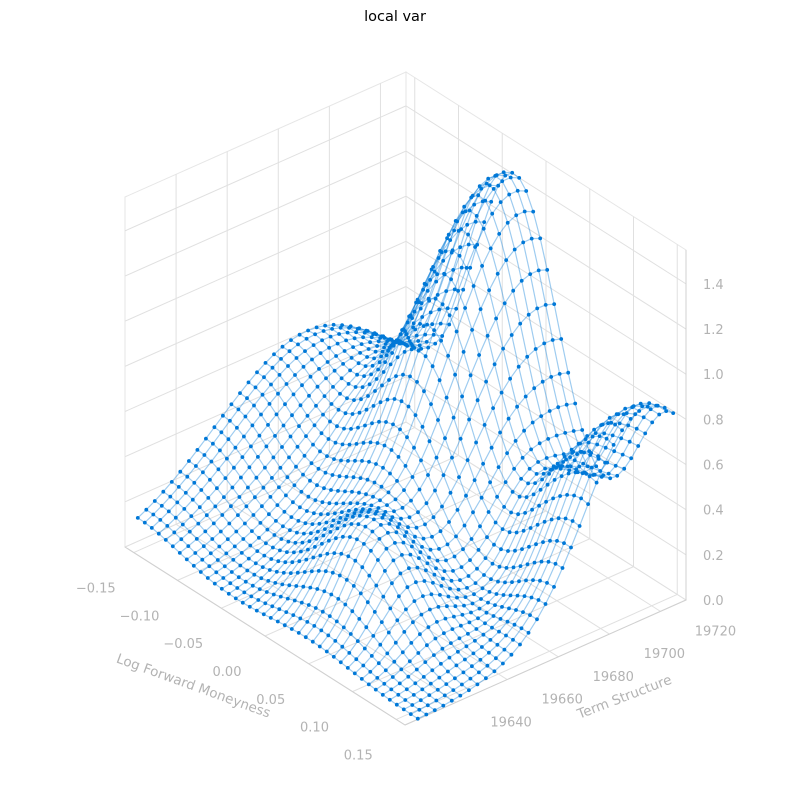 The image size is (809, 810). What do you see at coordinates (265, 258) in the screenshot?
I see `gridline` at bounding box center [265, 258].